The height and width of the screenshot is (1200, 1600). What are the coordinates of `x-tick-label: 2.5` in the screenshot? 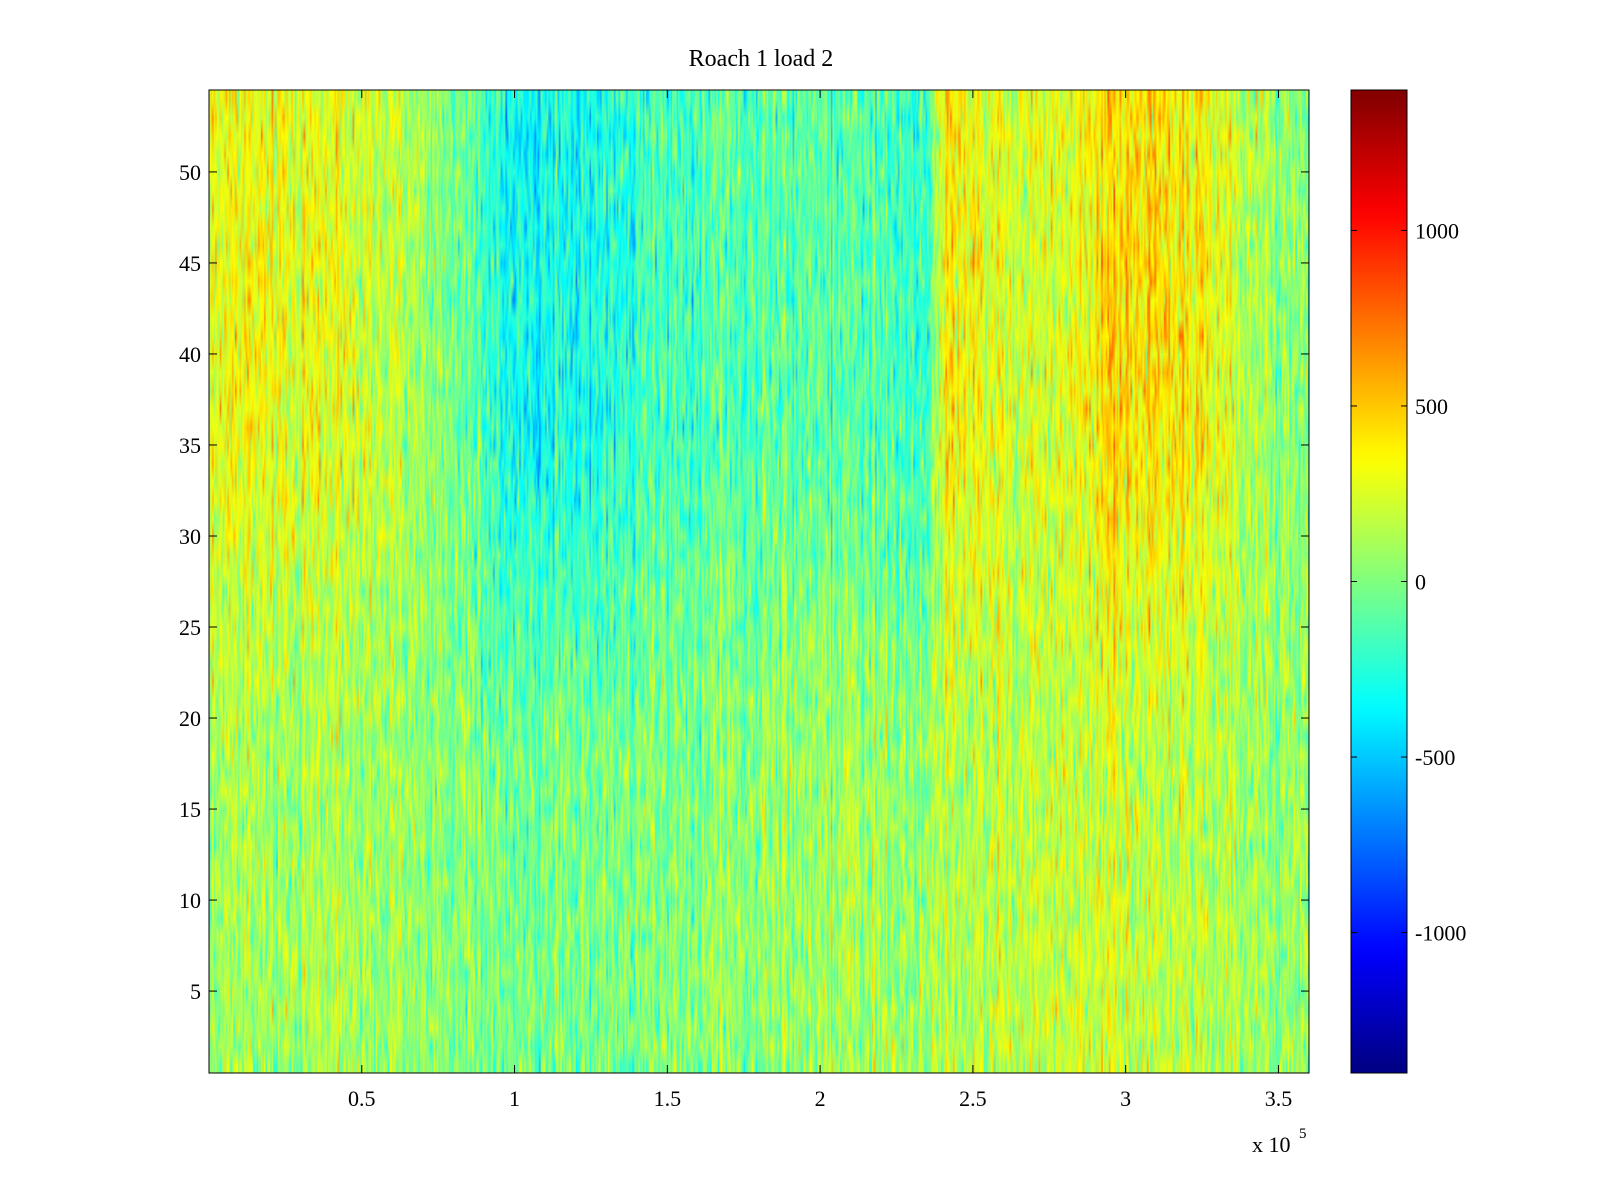 It's located at (973, 1098).